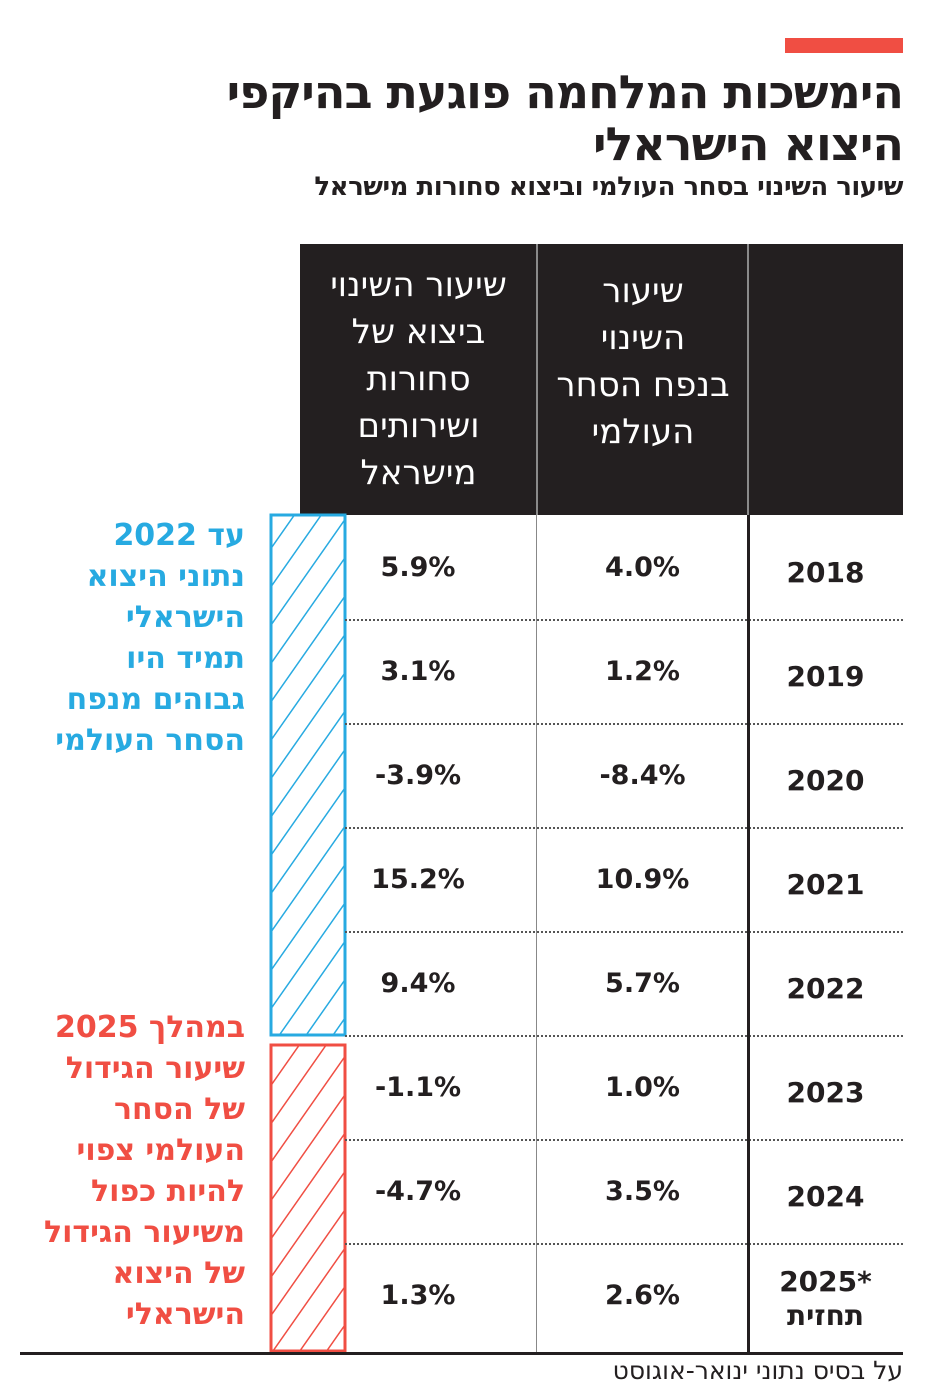  I want to click on world-trade-value: 10.9%, so click(642, 879).